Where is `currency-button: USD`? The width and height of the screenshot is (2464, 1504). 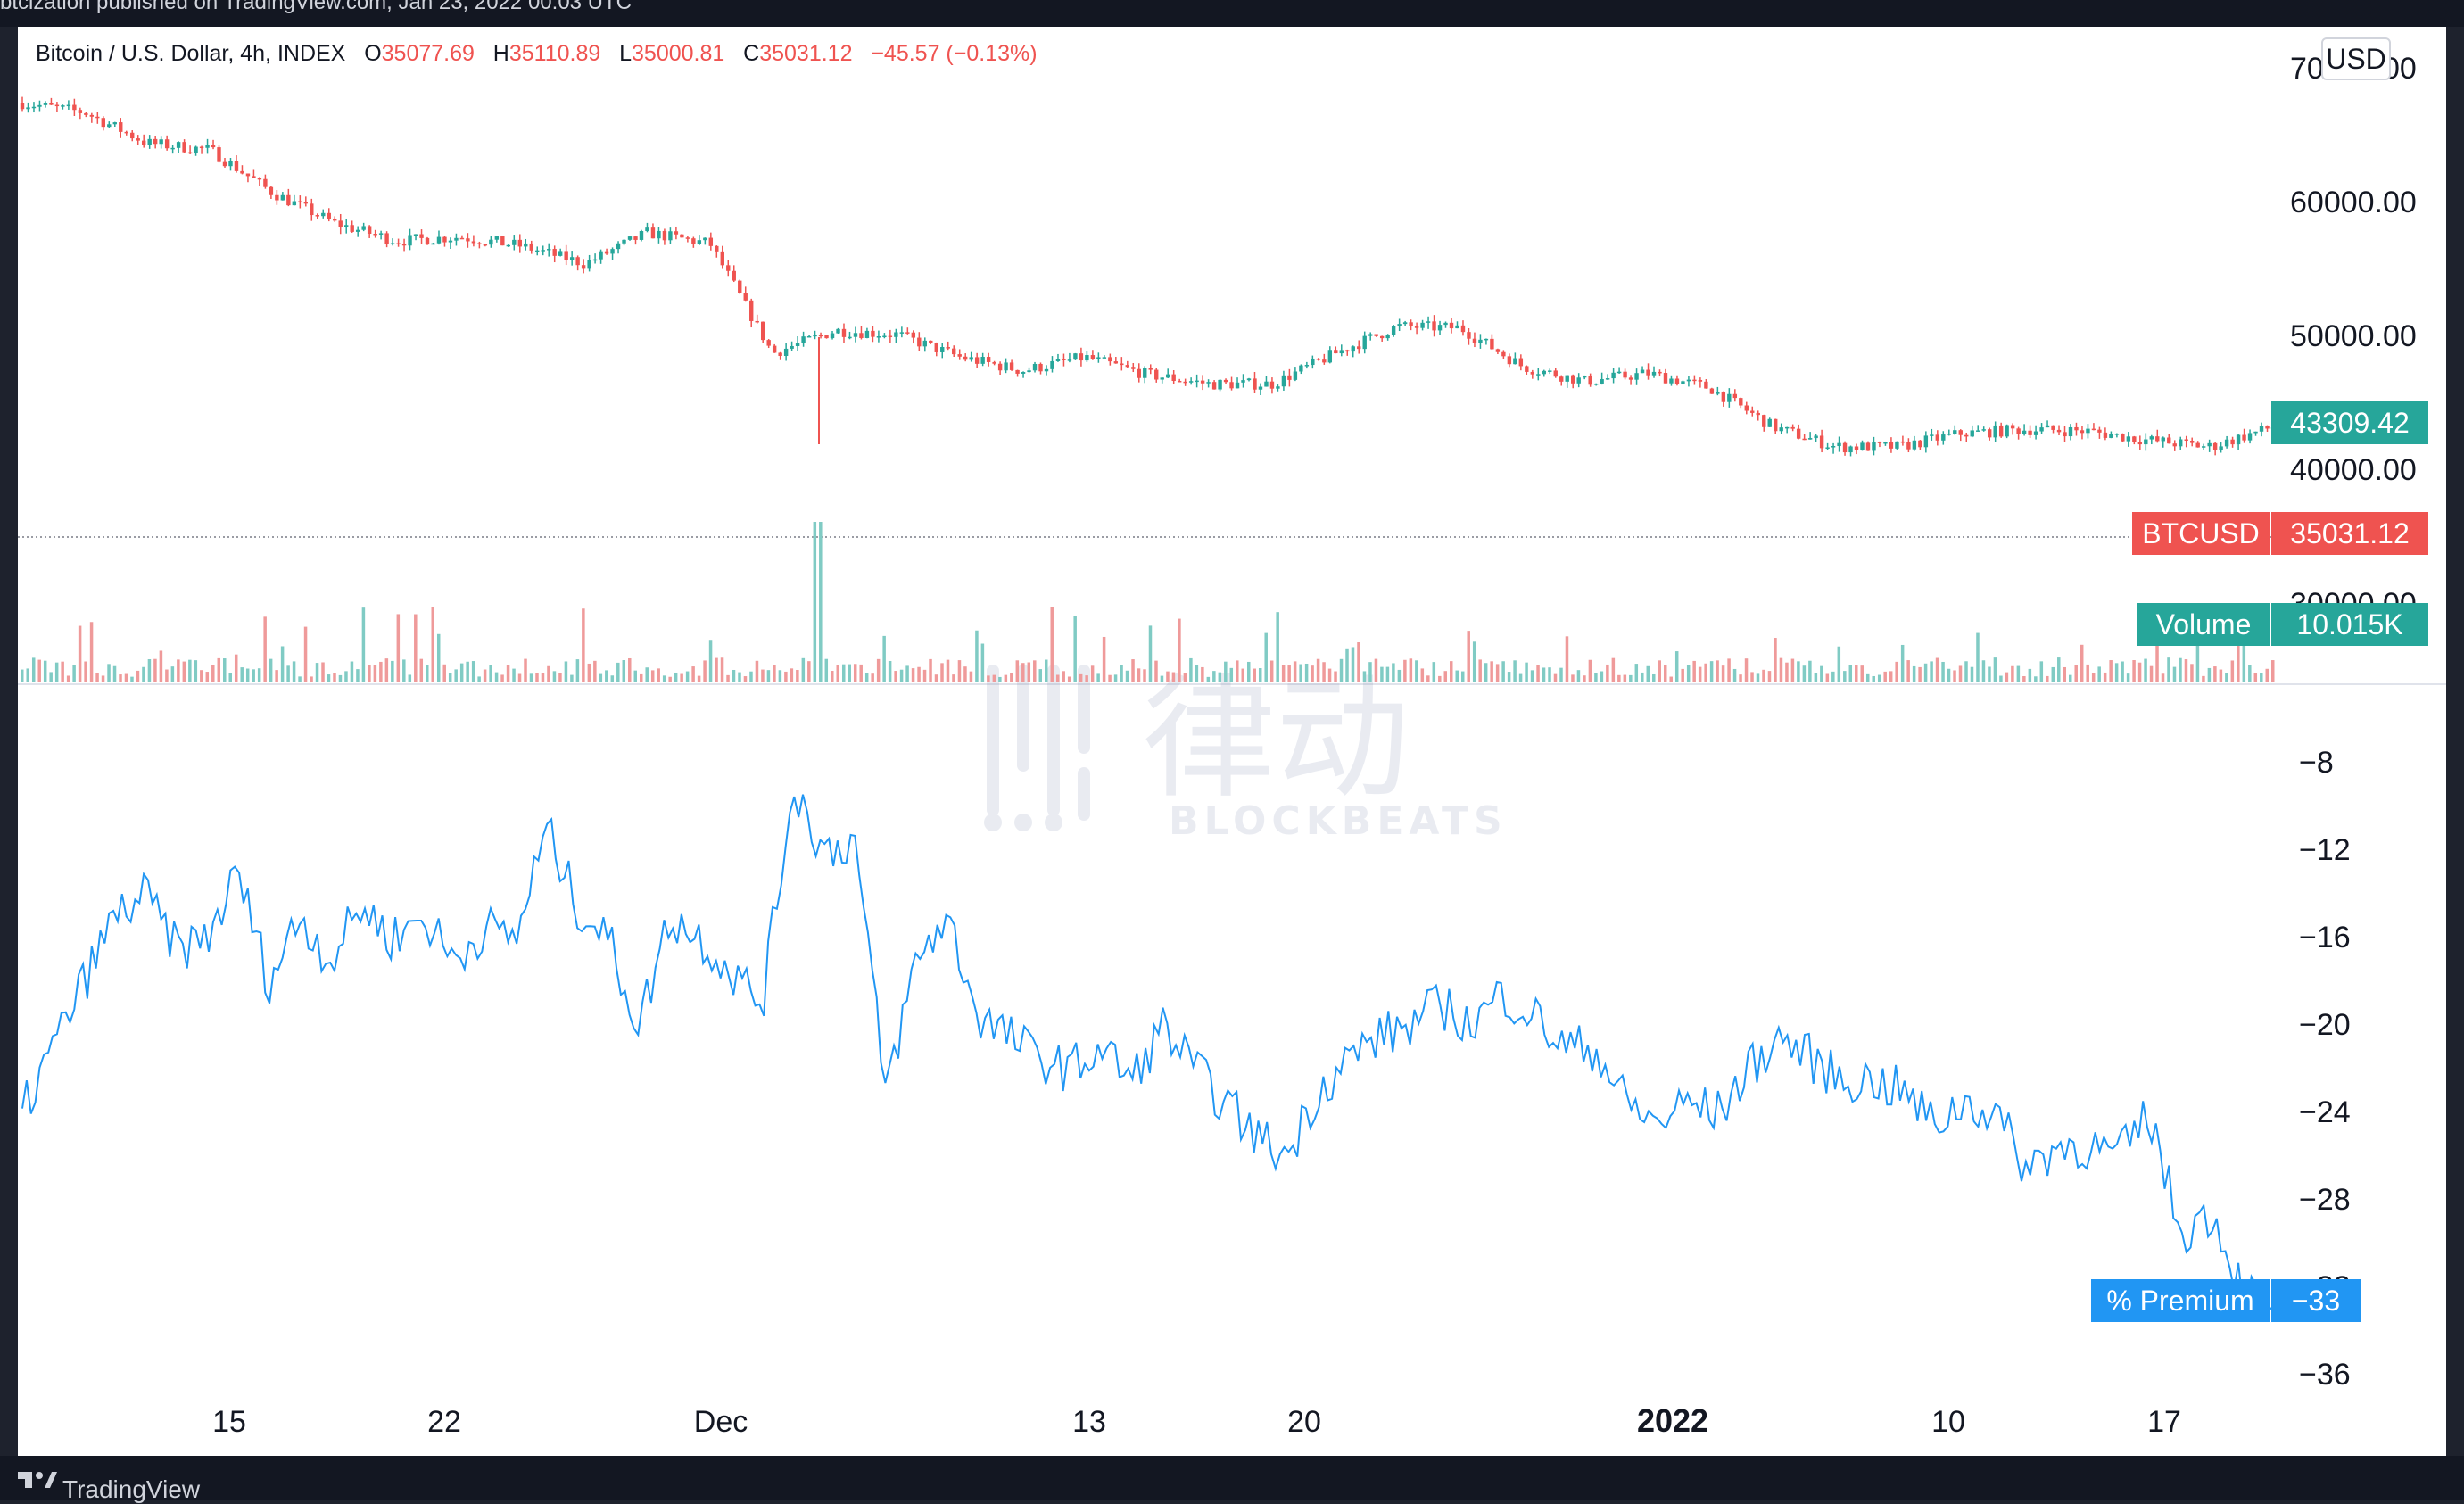 currency-button: USD is located at coordinates (2356, 59).